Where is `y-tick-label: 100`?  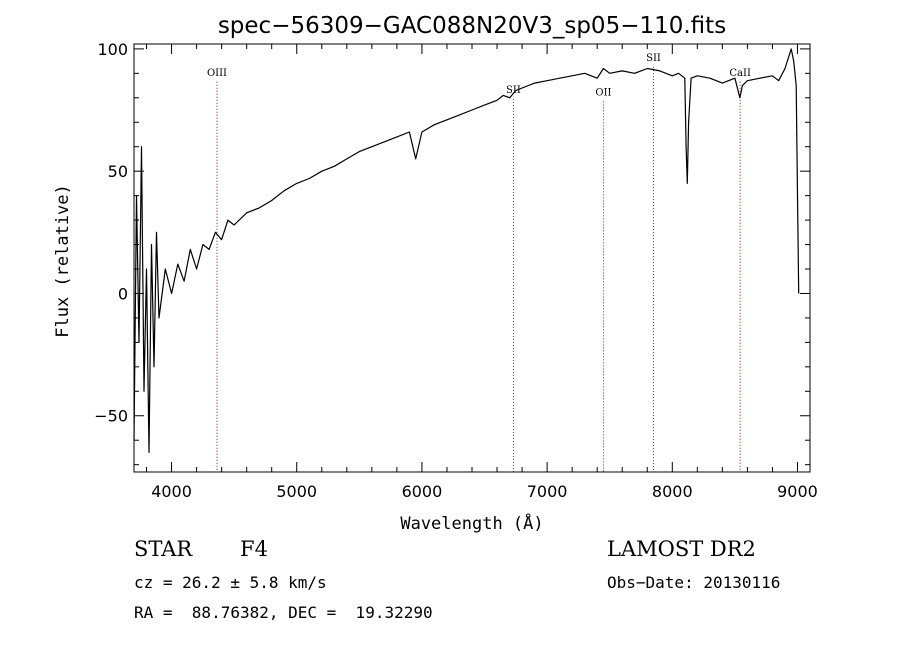 y-tick-label: 100 is located at coordinates (112, 49).